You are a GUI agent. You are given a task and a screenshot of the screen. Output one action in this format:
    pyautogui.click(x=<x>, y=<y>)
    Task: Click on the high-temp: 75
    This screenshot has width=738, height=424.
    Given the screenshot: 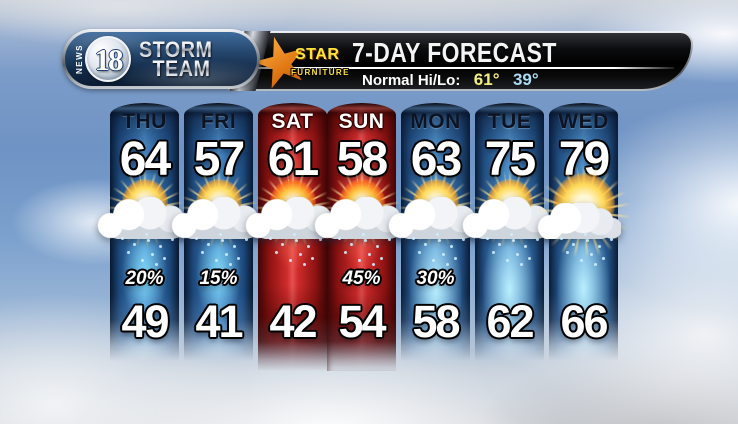 What is the action you would take?
    pyautogui.click(x=510, y=159)
    